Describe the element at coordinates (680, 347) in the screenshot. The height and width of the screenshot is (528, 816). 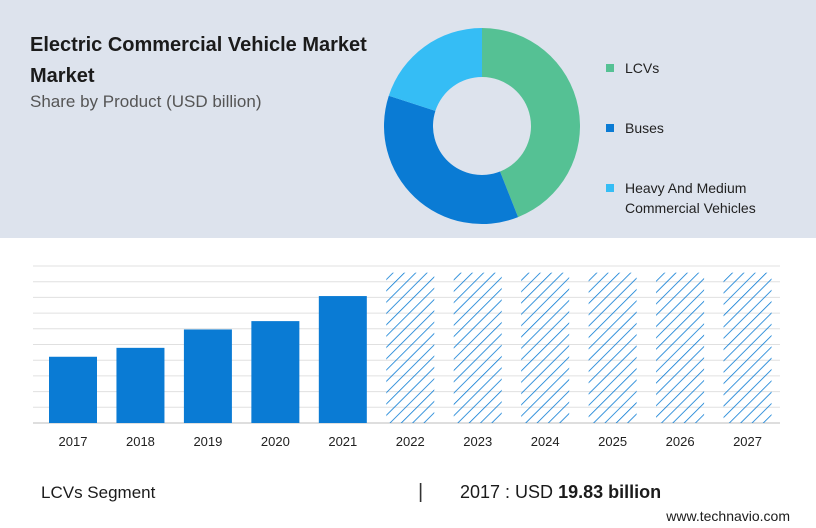
I see `bar-forecast-2026` at that location.